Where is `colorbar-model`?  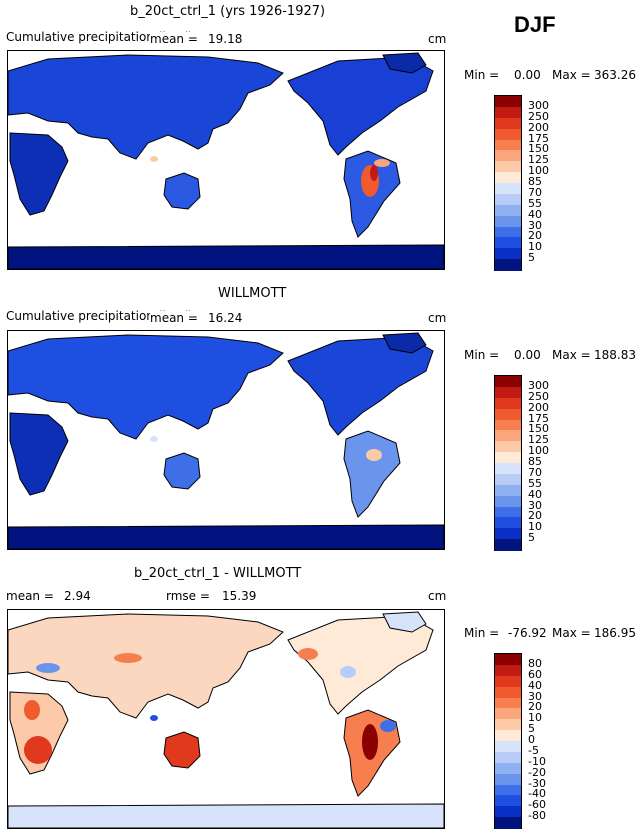
colorbar-model is located at coordinates (508, 183).